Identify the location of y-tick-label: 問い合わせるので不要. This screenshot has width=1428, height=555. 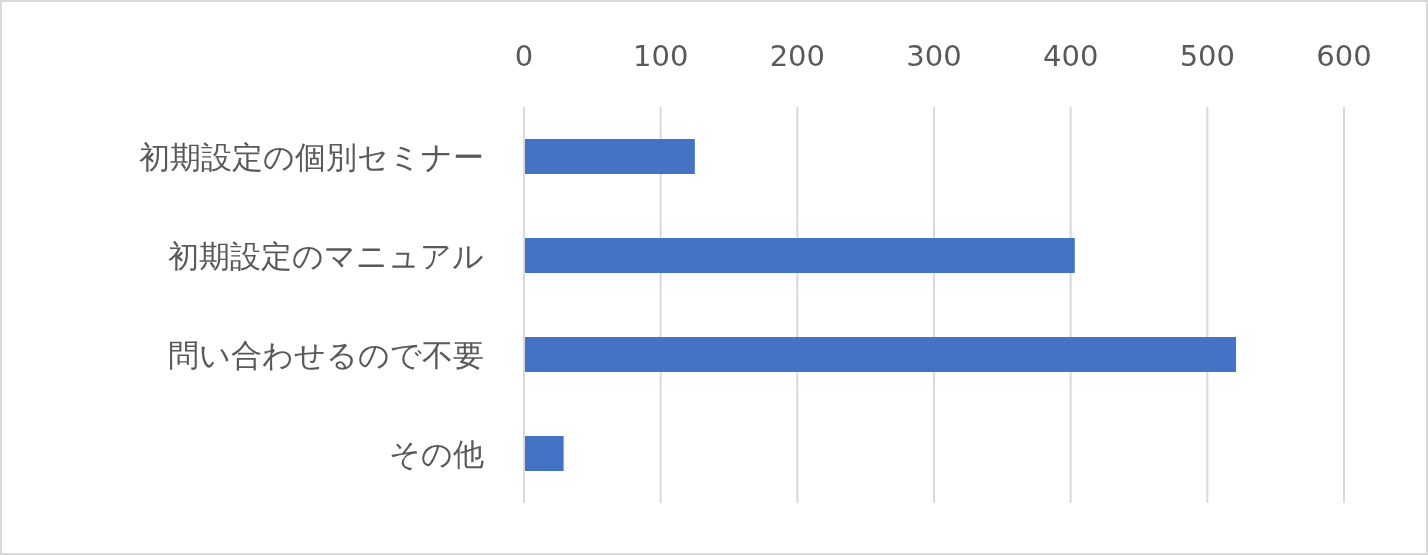
(326, 354).